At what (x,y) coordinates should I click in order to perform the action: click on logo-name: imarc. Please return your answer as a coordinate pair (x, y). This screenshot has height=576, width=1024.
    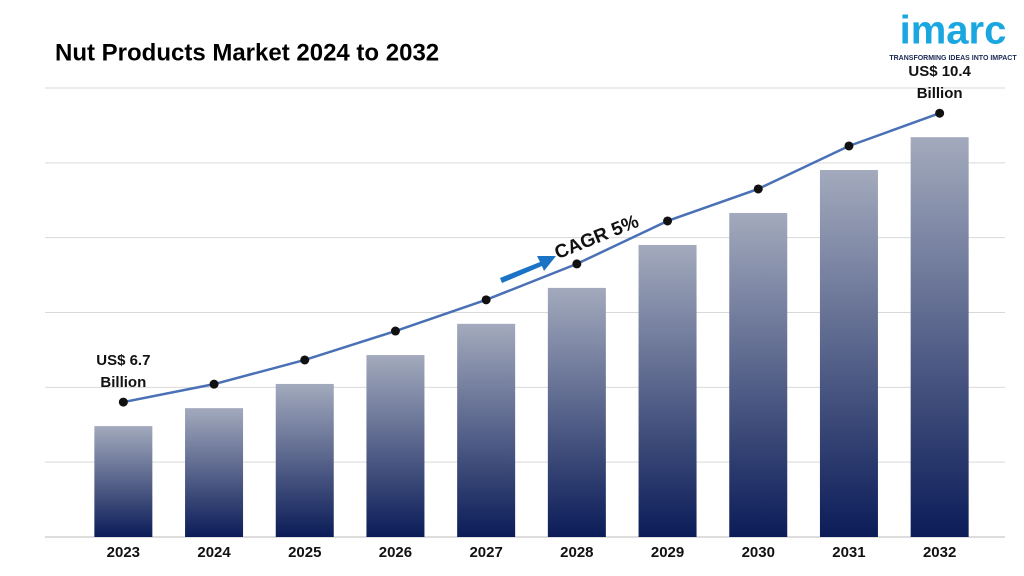
    Looking at the image, I should click on (953, 31).